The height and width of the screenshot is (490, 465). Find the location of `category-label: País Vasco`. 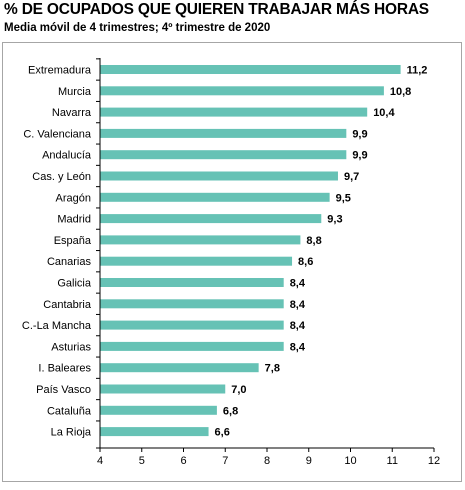

category-label: País Vasco is located at coordinates (63, 390).